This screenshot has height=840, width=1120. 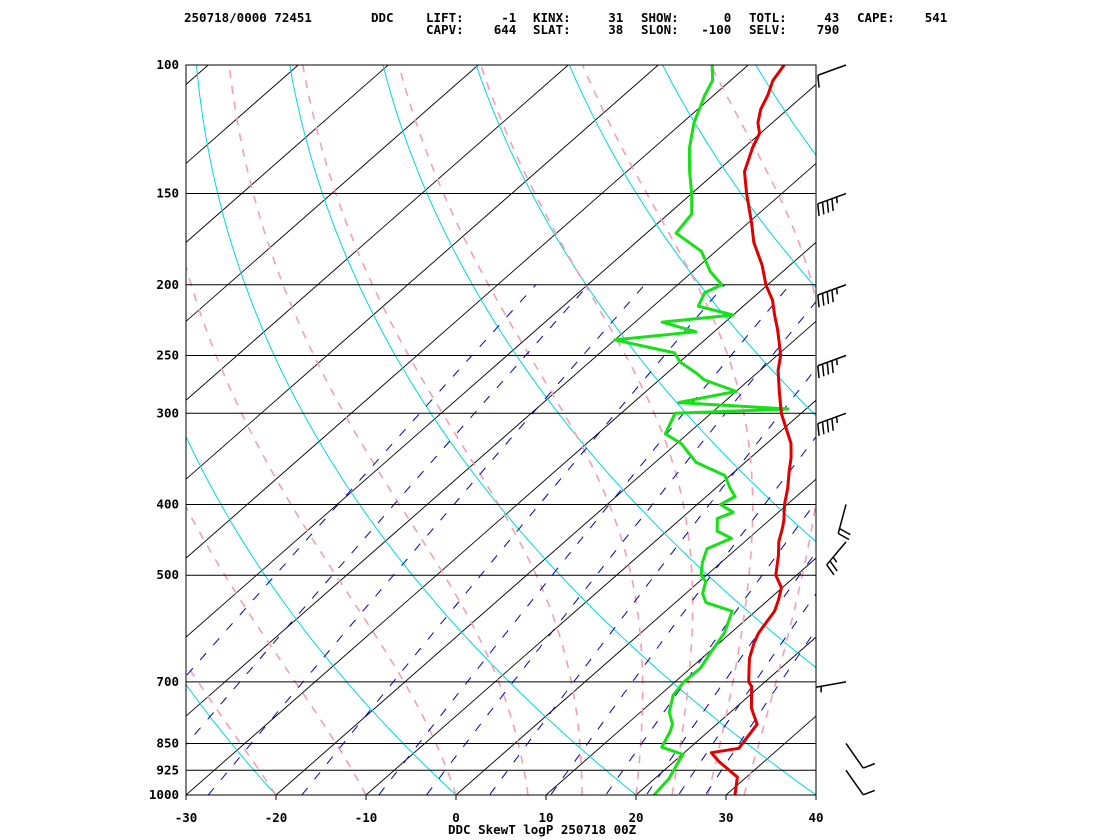 What do you see at coordinates (471, 17) in the screenshot?
I see `header-lift: LIFT: -1` at bounding box center [471, 17].